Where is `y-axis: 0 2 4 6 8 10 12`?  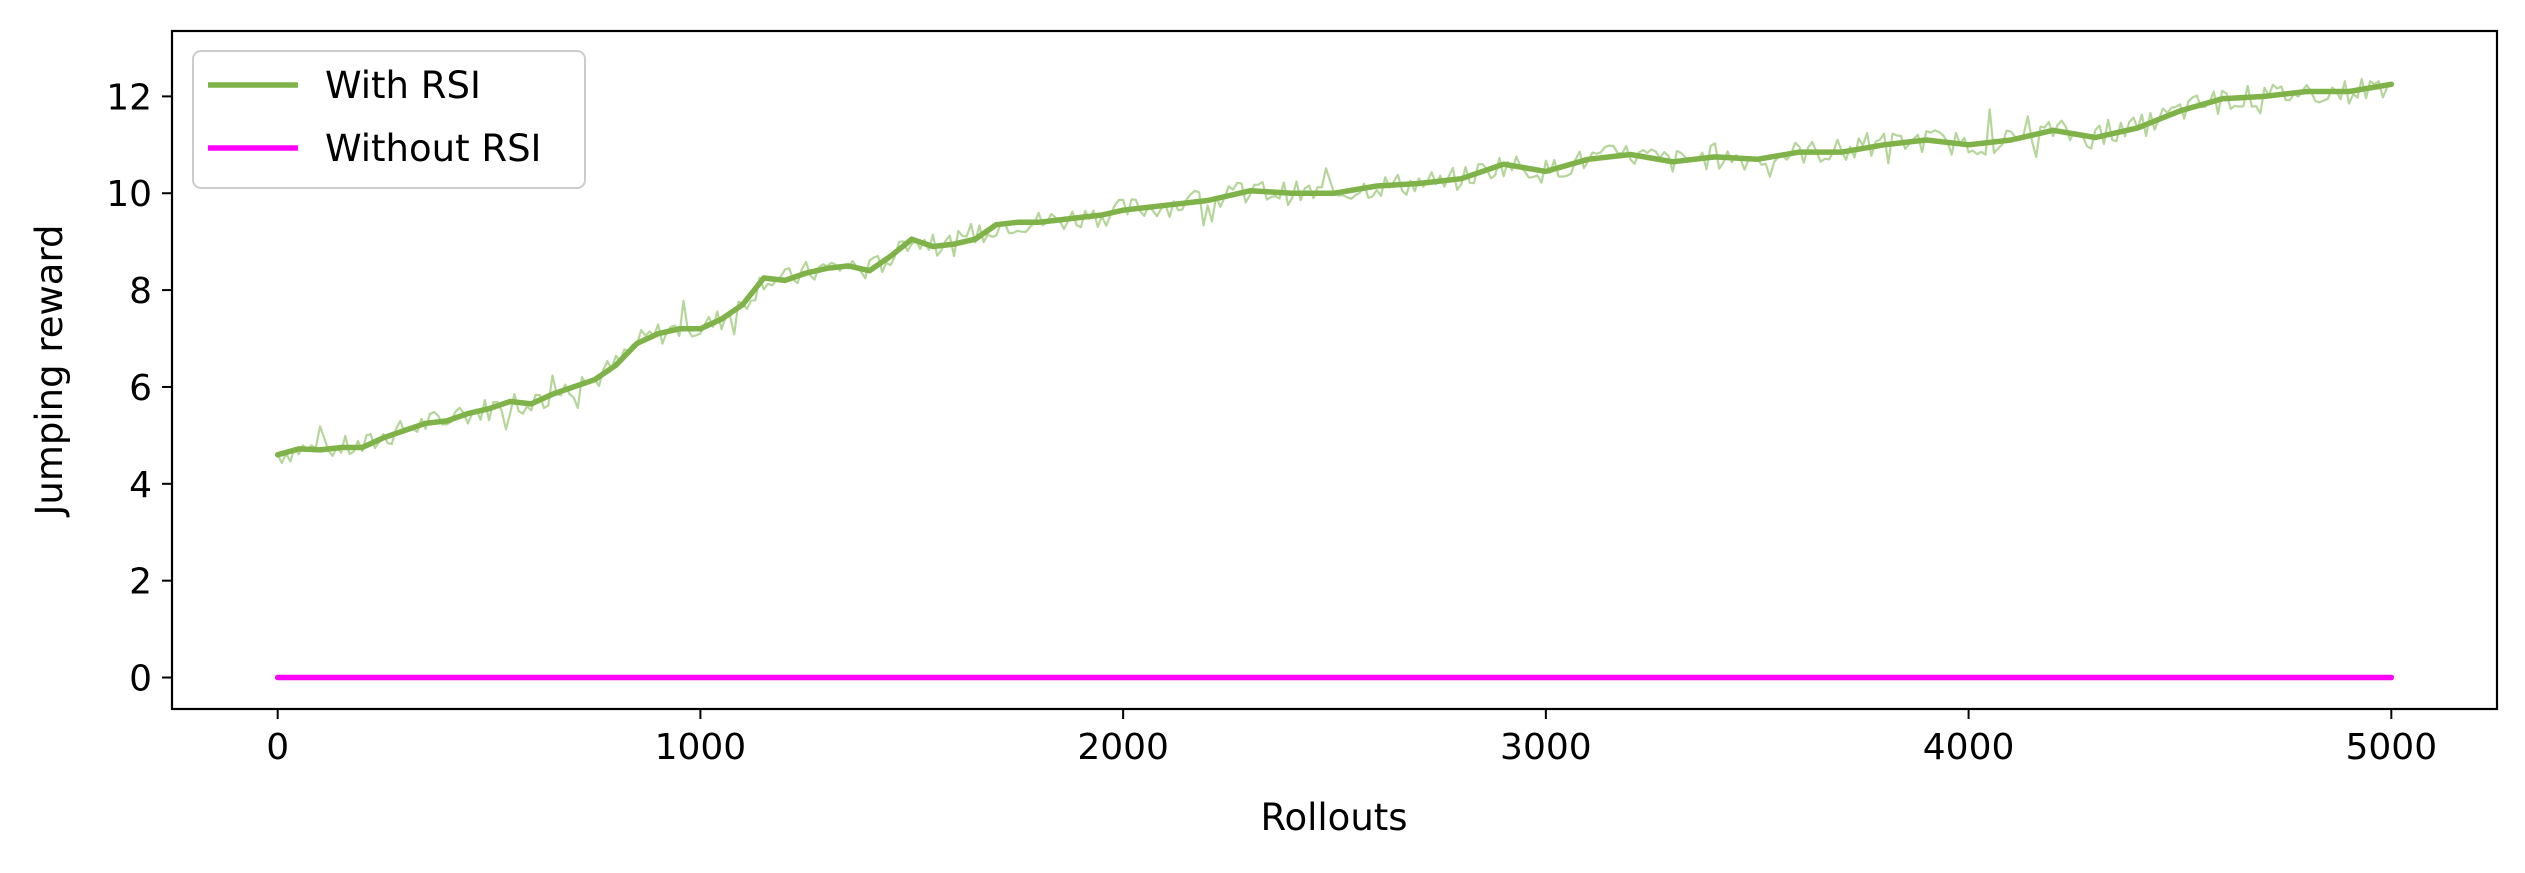 y-axis: 0 2 4 6 8 10 12 is located at coordinates (139, 388).